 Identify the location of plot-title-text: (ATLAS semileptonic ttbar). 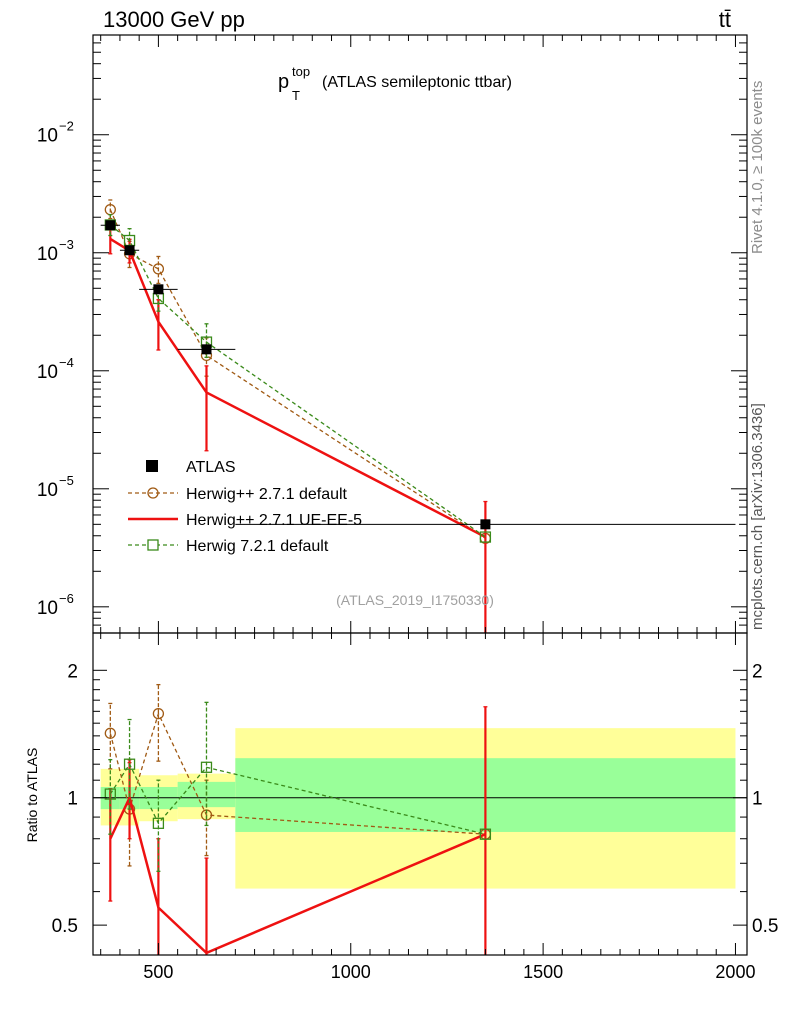
(417, 82).